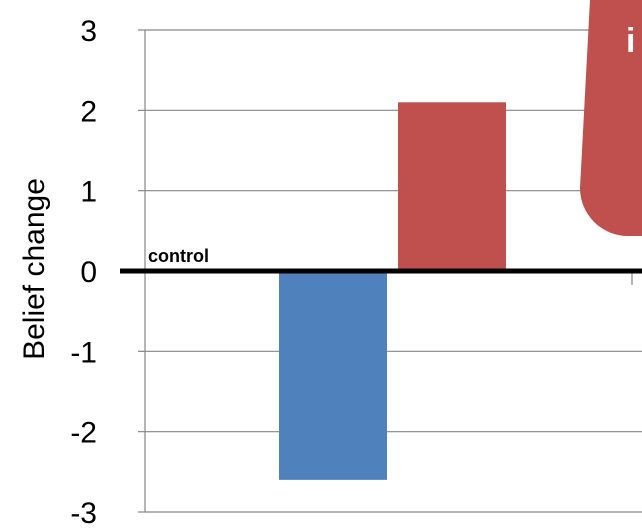 This screenshot has height=528, width=642. Describe the element at coordinates (88, 272) in the screenshot. I see `y-tick-label: 0` at that location.